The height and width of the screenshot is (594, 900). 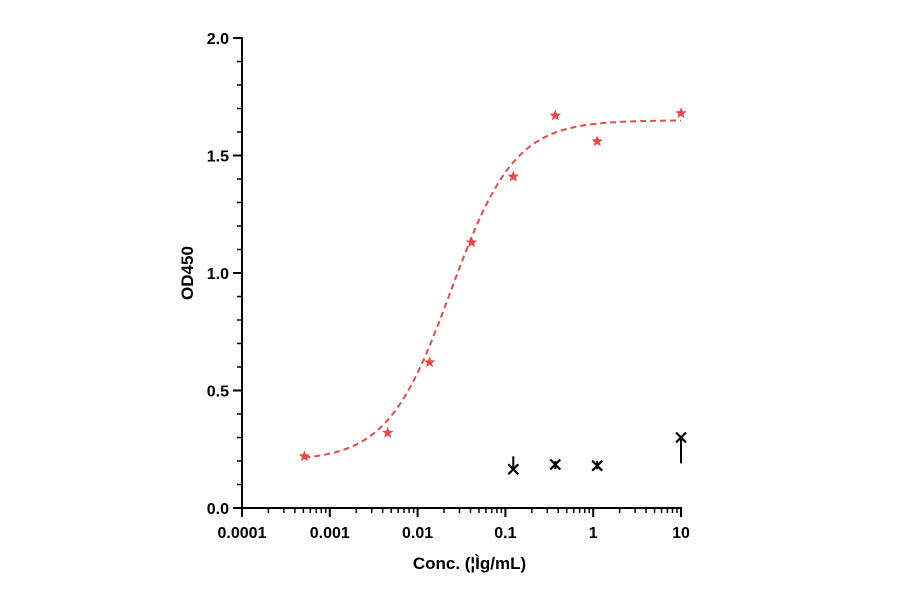 What do you see at coordinates (330, 533) in the screenshot?
I see `x-tick-label: 0.001` at bounding box center [330, 533].